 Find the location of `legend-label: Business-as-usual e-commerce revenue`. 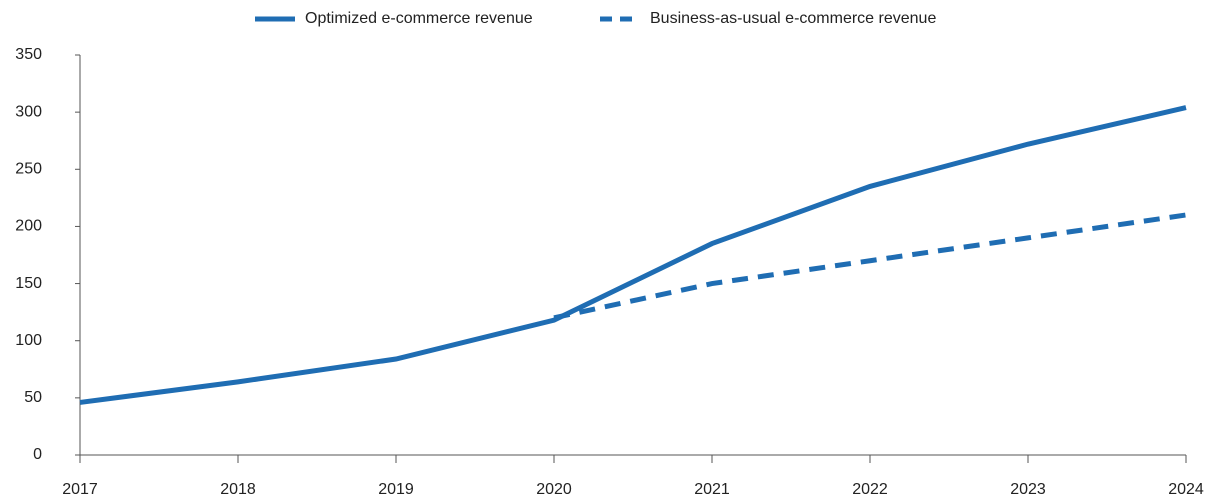

legend-label: Business-as-usual e-commerce revenue is located at coordinates (793, 18).